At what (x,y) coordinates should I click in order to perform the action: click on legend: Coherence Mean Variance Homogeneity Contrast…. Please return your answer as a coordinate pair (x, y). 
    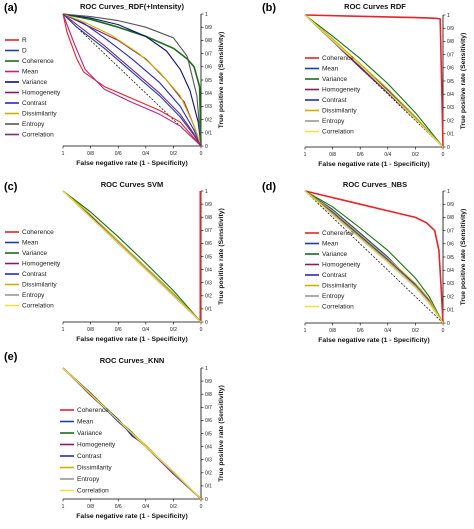
    Looking at the image, I should click on (333, 95).